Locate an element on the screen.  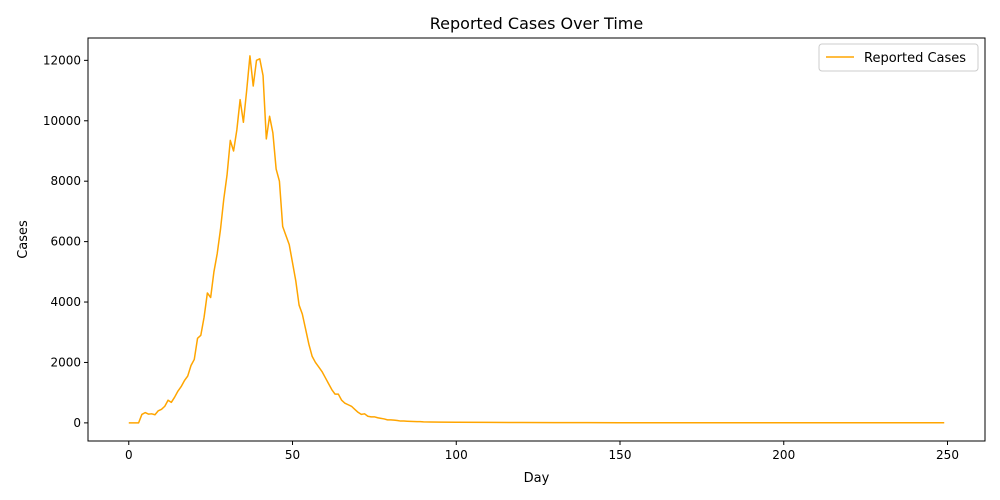
x-axis-label: Day is located at coordinates (537, 478).